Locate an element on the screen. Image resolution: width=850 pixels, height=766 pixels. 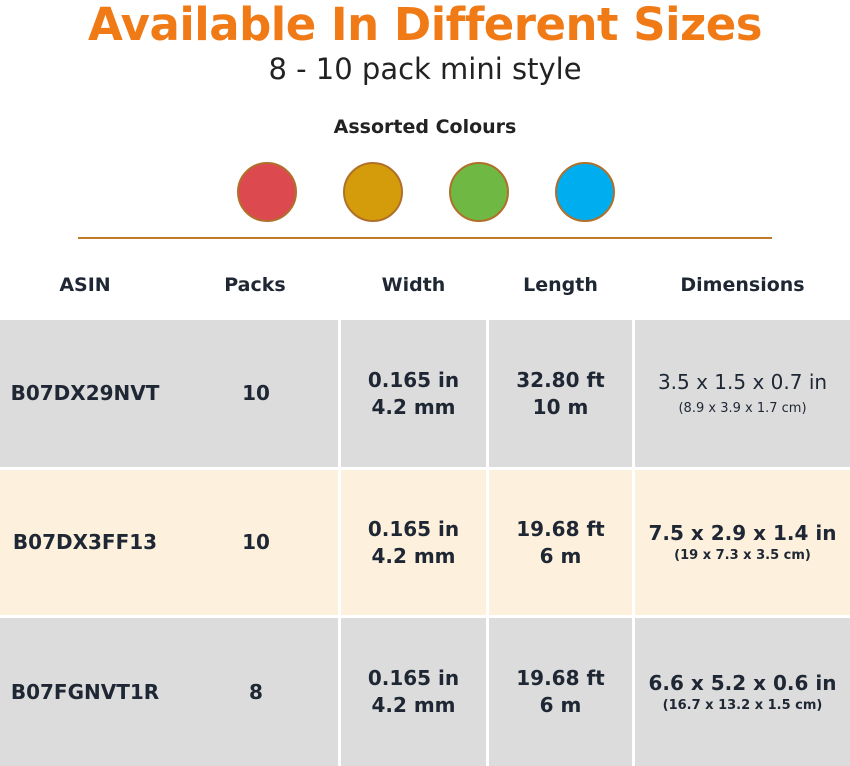
colour-swatch-gold is located at coordinates (373, 192).